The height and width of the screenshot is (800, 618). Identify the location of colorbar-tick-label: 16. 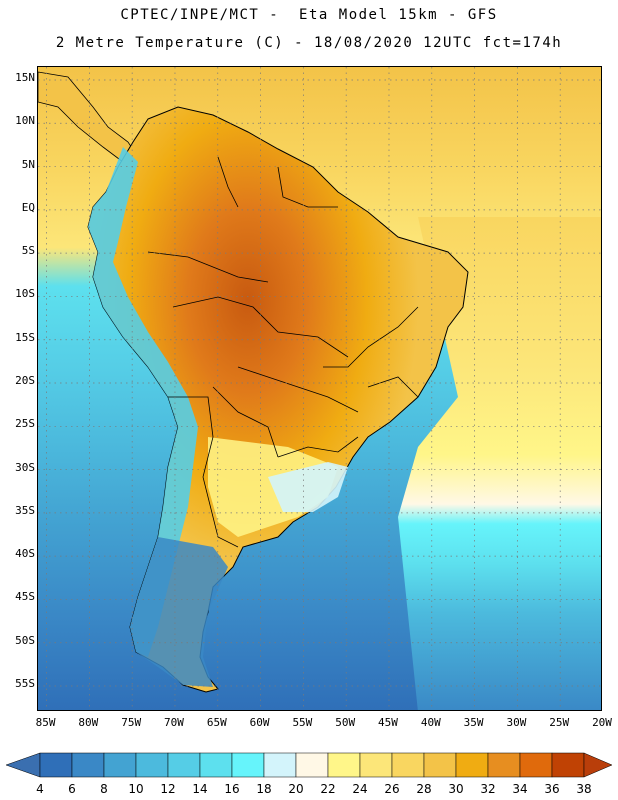
(232, 789).